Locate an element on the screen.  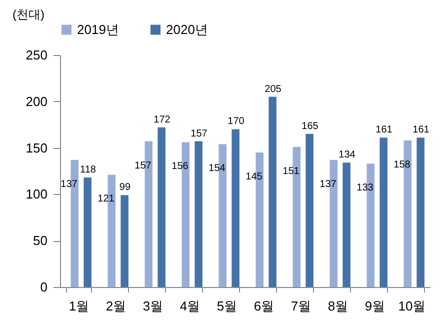
x-tick-label: 10월 is located at coordinates (412, 306).